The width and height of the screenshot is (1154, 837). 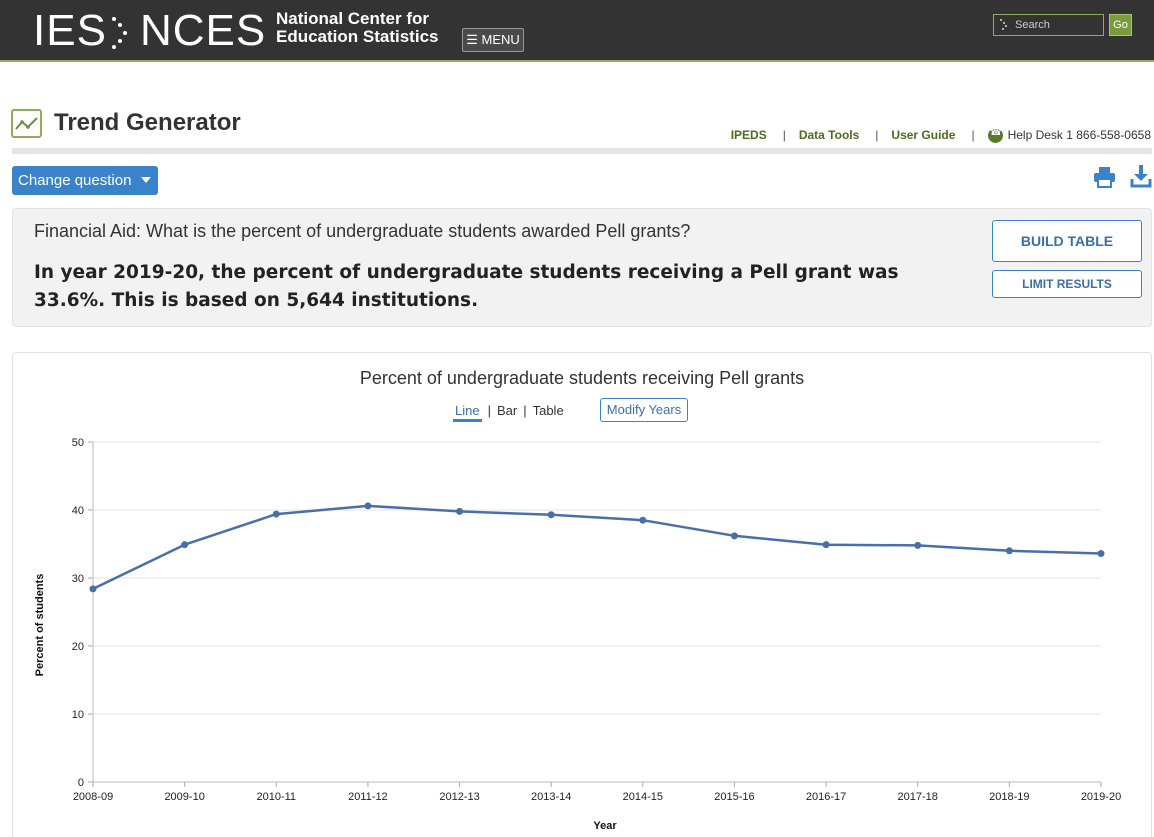 I want to click on title-divider, so click(x=582, y=151).